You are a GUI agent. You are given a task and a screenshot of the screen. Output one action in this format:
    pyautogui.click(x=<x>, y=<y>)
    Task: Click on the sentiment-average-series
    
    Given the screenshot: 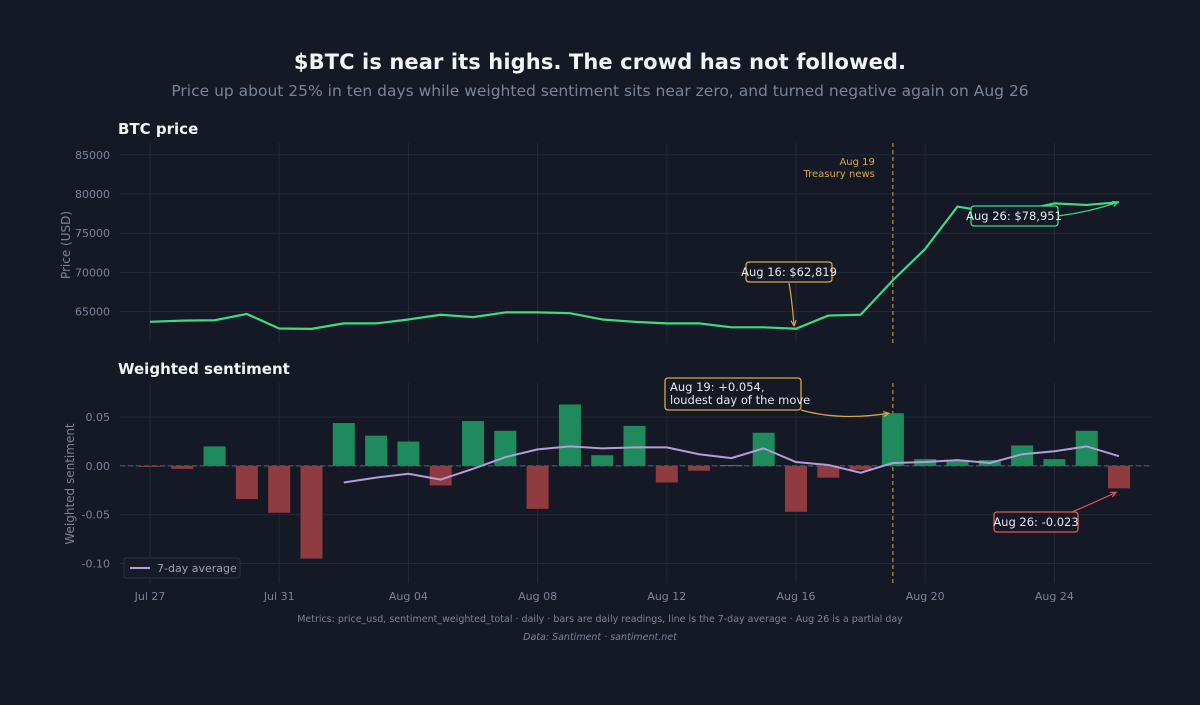 What is the action you would take?
    pyautogui.click(x=731, y=464)
    